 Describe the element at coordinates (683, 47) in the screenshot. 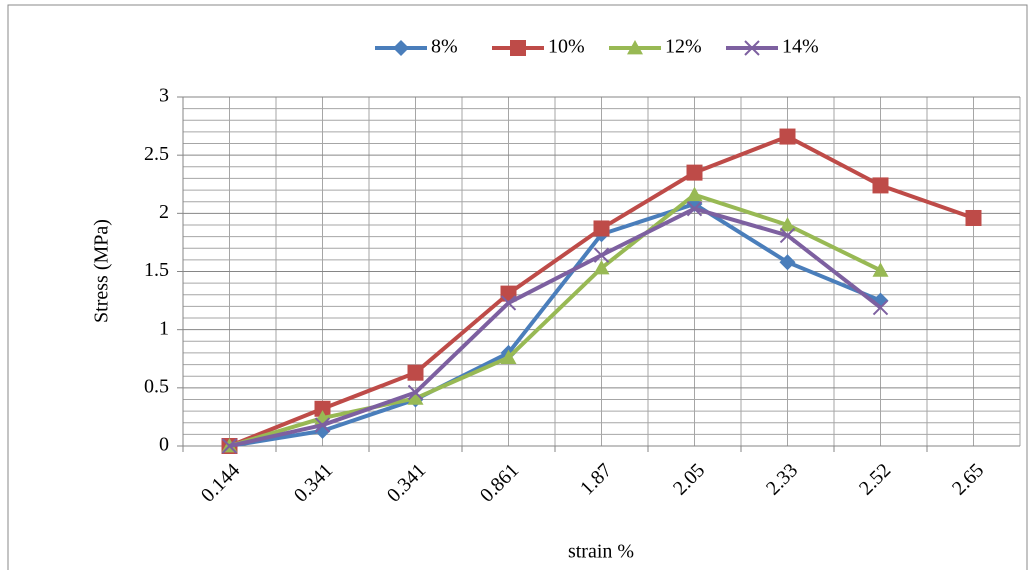

I see `legend-label: 12%` at that location.